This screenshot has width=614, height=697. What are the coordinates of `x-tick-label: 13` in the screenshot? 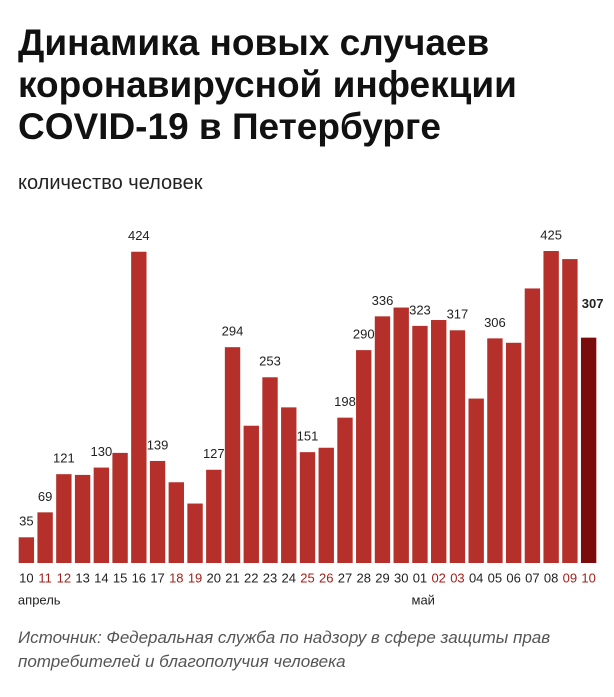 It's located at (82, 577).